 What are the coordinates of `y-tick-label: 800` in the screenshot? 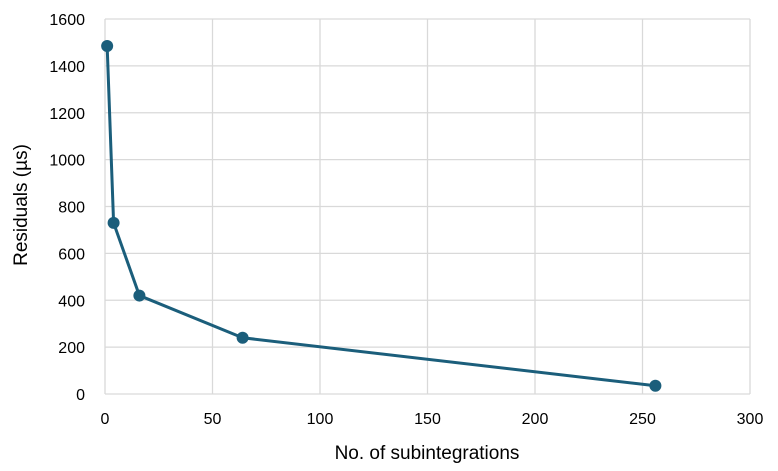 It's located at (71, 208).